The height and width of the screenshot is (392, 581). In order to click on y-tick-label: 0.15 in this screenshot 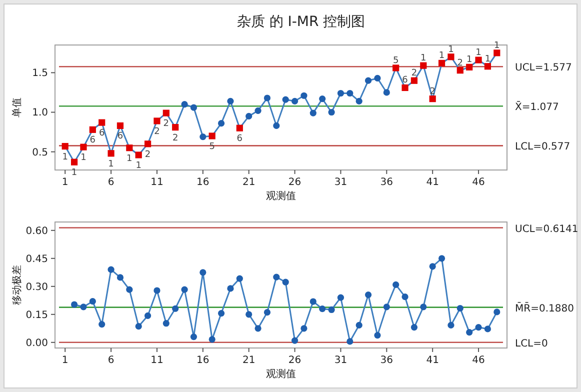, I will do `click(37, 315)`.